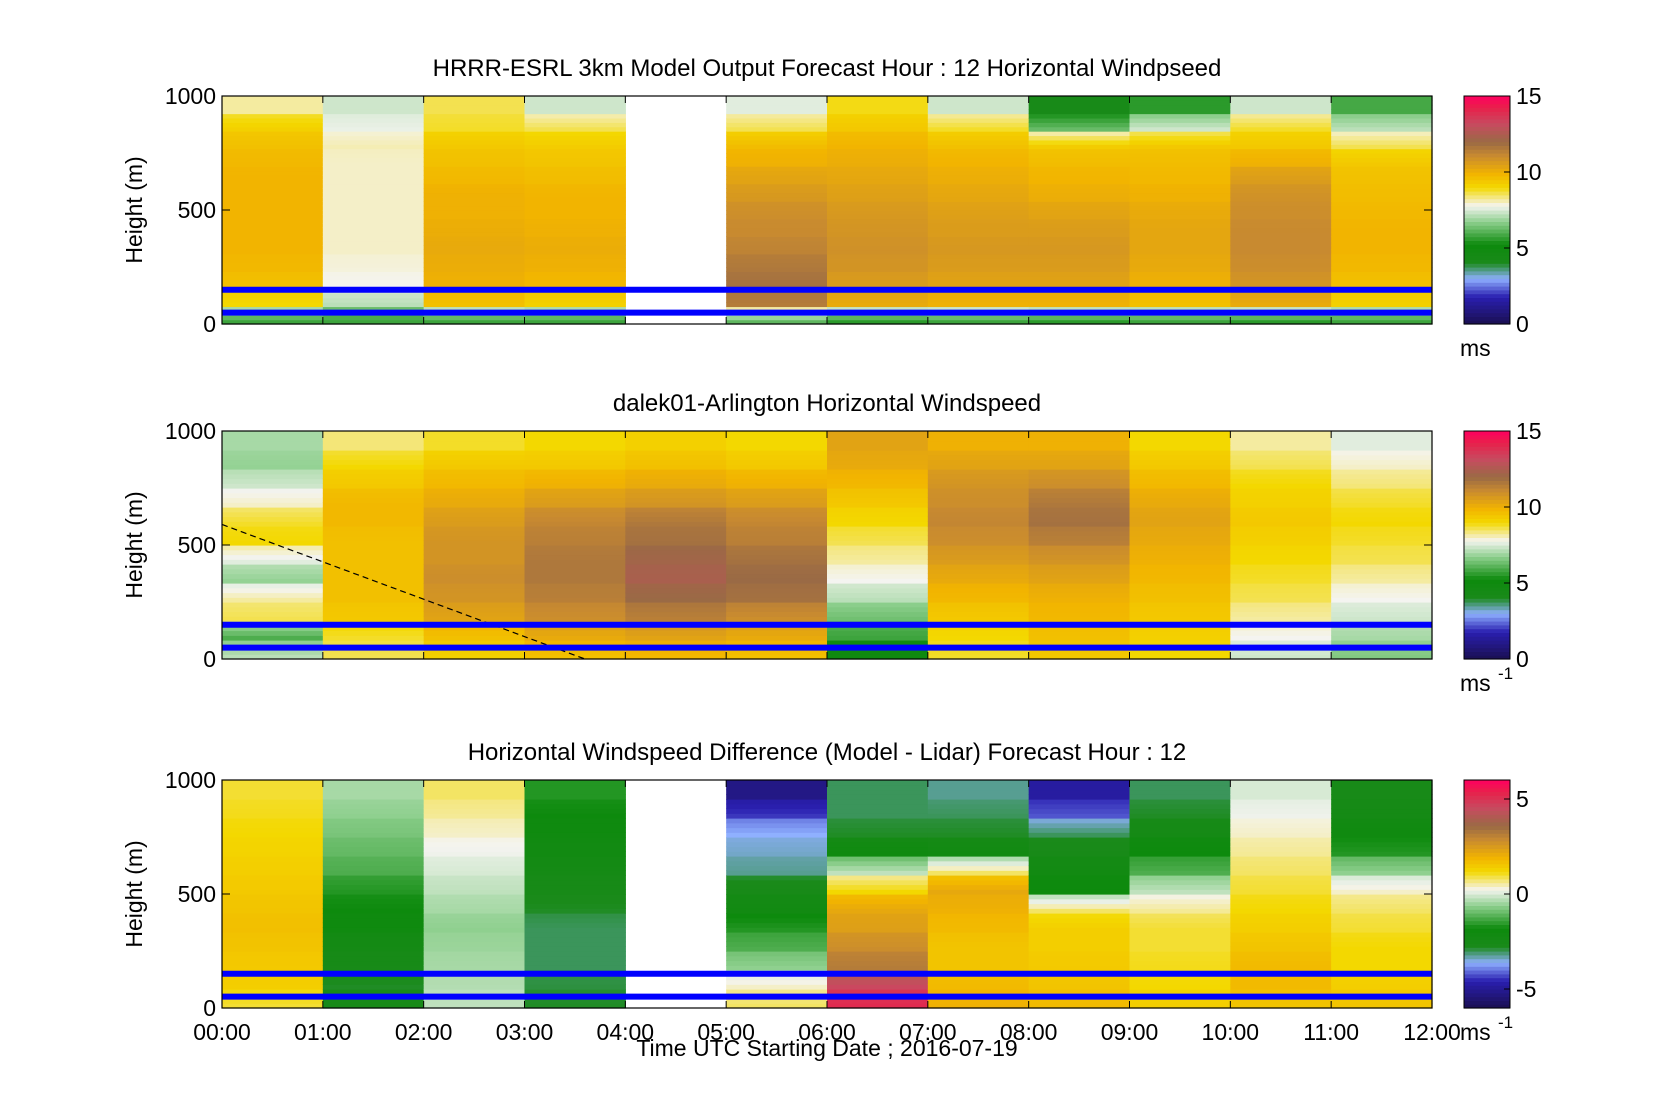 This screenshot has height=1102, width=1680. Describe the element at coordinates (323, 1032) in the screenshot. I see `x-tick-label: 01:00` at that location.